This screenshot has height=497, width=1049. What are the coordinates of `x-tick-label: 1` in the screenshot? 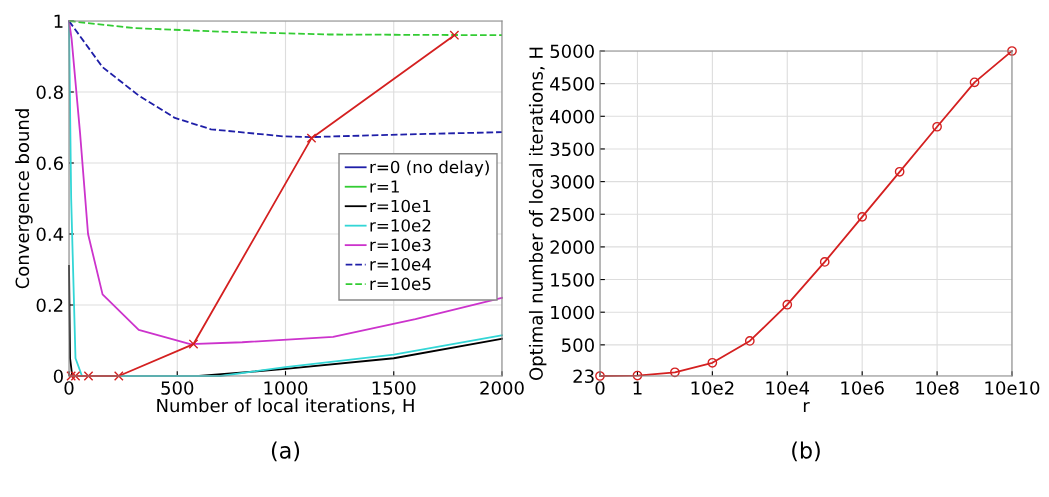 It's located at (637, 388).